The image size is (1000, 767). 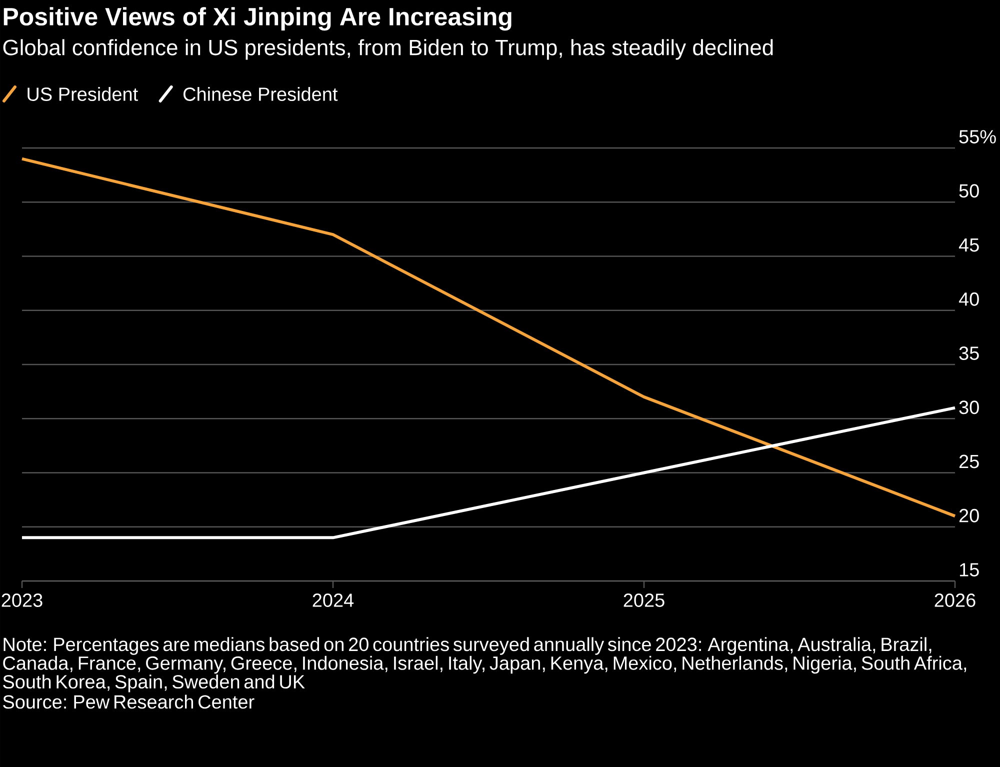 I want to click on source-note: Source: Pew Research Center, so click(x=128, y=701).